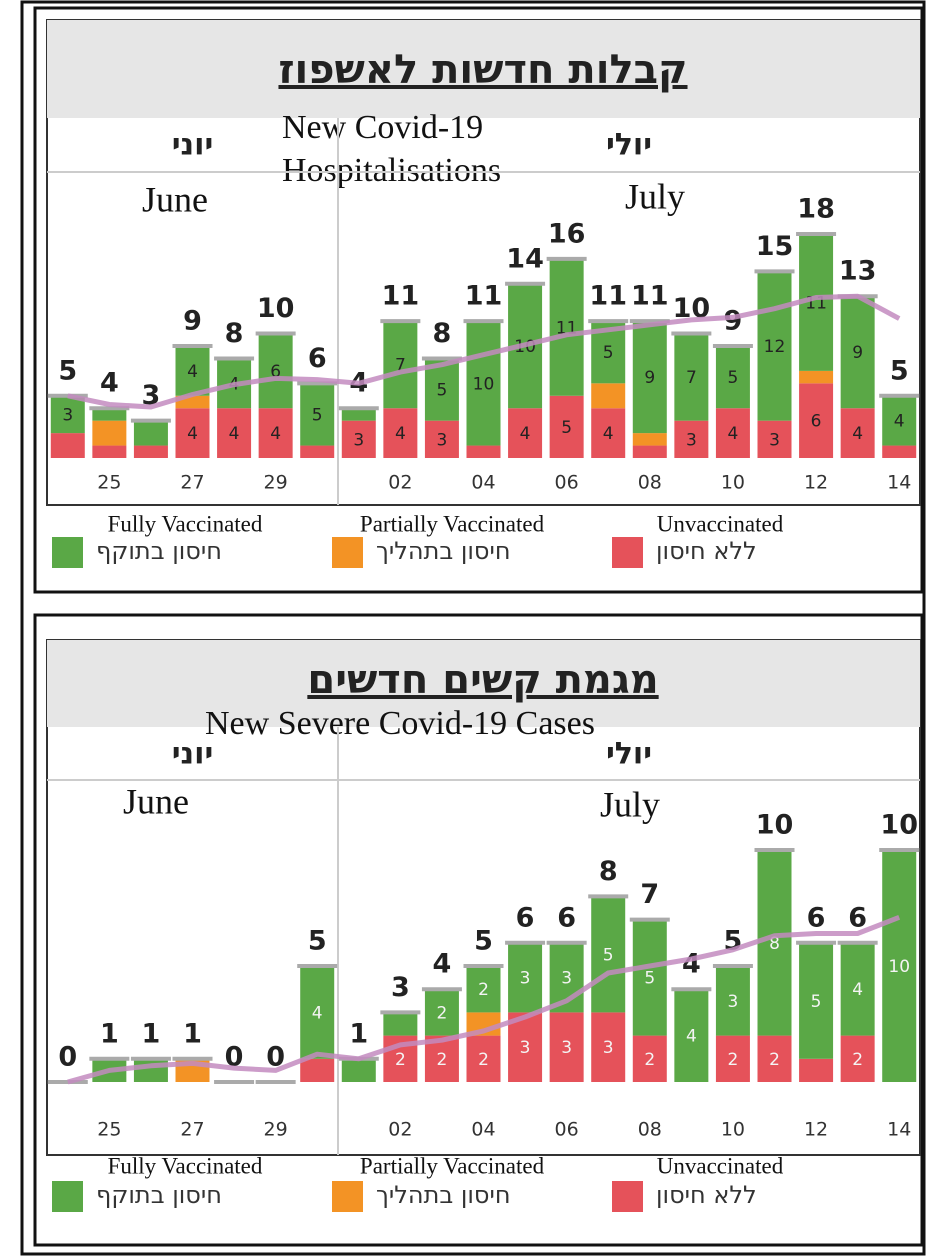  Describe the element at coordinates (175, 199) in the screenshot. I see `month-translation: June` at that location.